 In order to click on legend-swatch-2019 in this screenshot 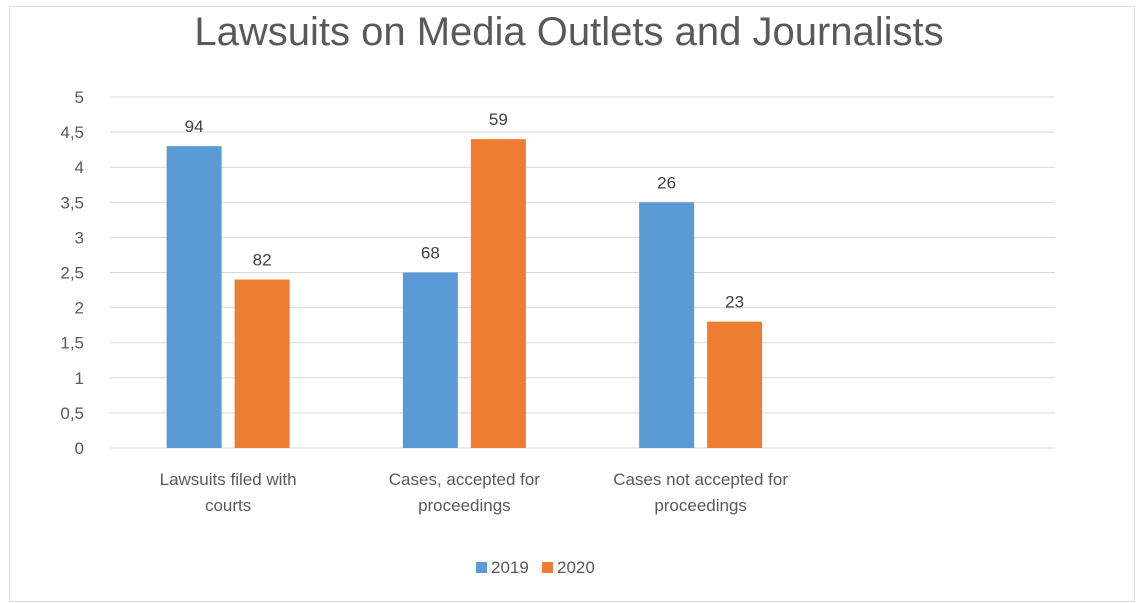, I will do `click(481, 567)`.